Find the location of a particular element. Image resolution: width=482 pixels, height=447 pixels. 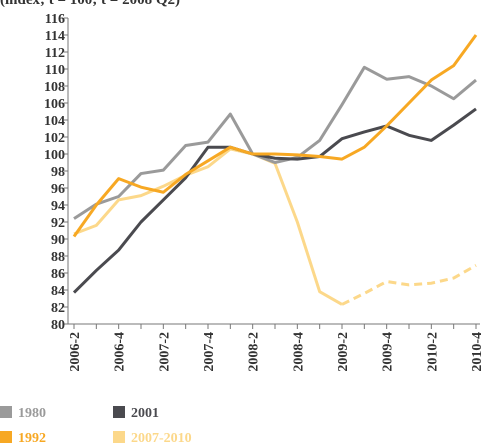

x-tick-label: 2010-2 is located at coordinates (432, 352).